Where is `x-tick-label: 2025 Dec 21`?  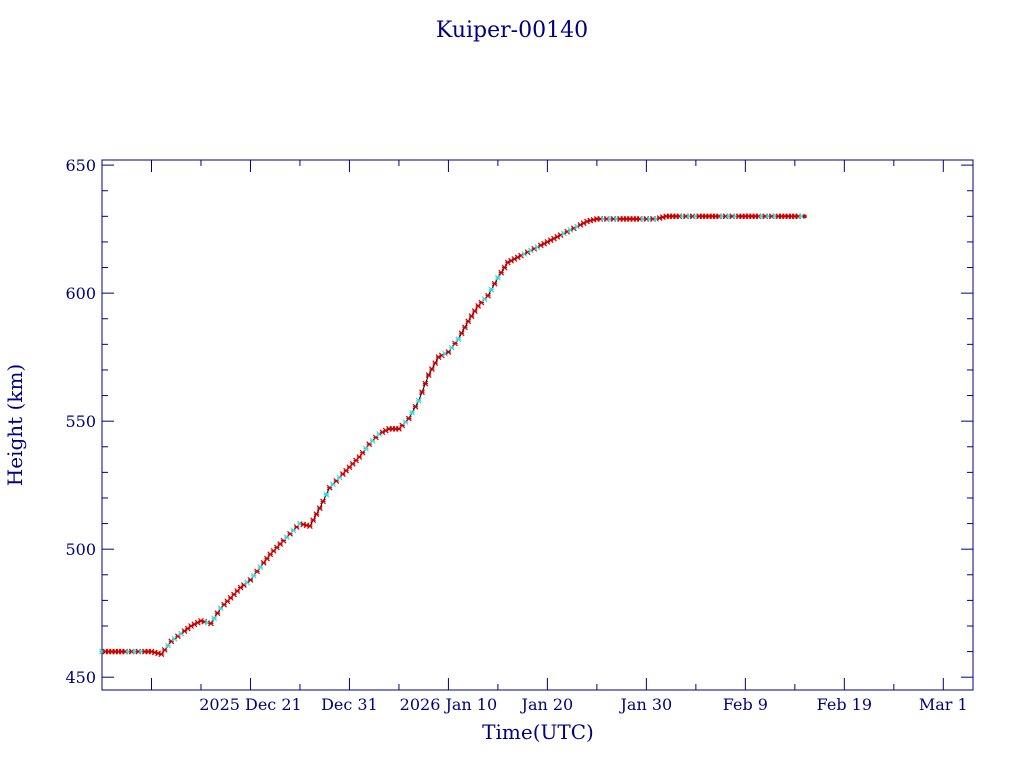 x-tick-label: 2025 Dec 21 is located at coordinates (250, 704).